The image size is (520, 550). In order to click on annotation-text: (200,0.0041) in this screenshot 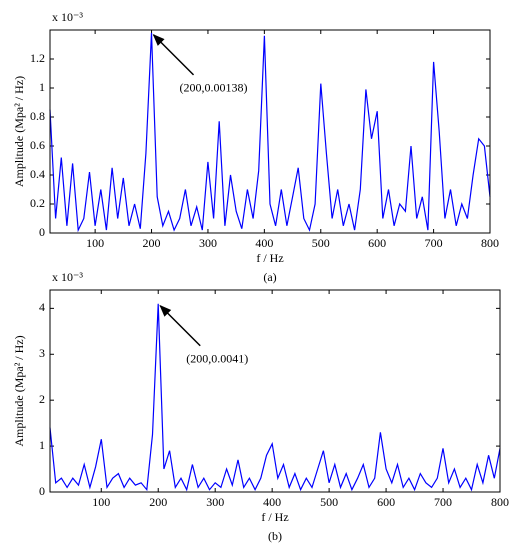, I will do `click(217, 359)`.